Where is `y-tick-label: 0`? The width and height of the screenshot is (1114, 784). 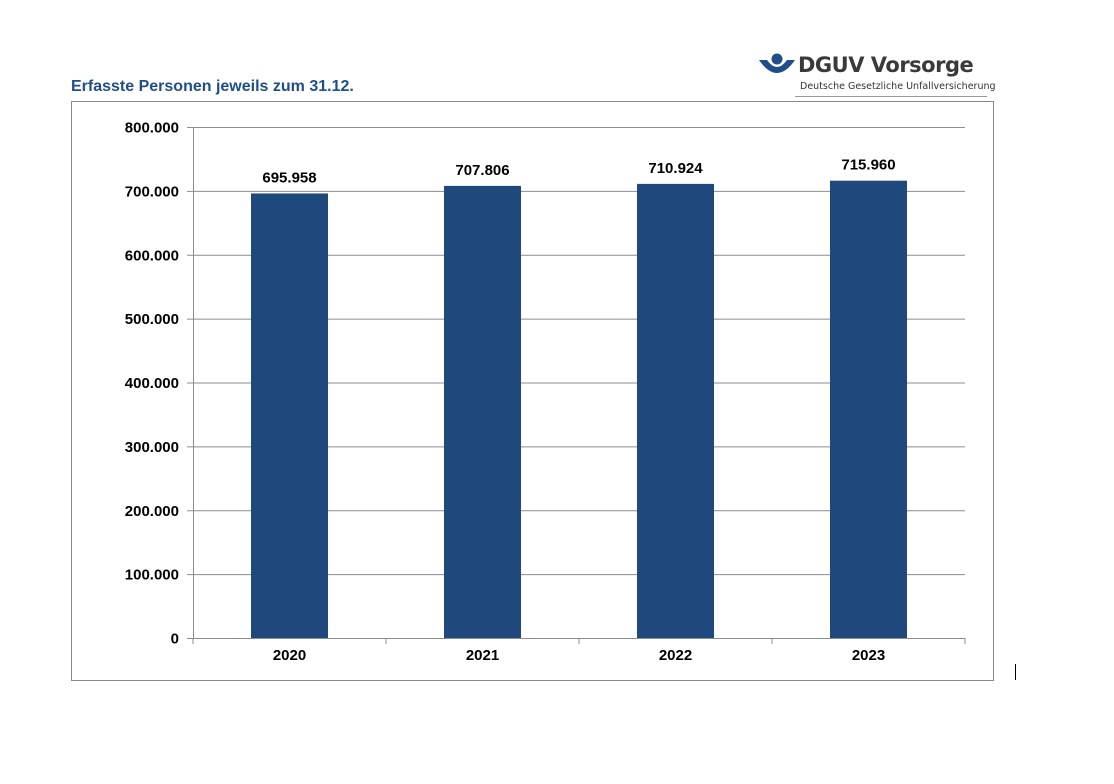
y-tick-label: 0 is located at coordinates (175, 639).